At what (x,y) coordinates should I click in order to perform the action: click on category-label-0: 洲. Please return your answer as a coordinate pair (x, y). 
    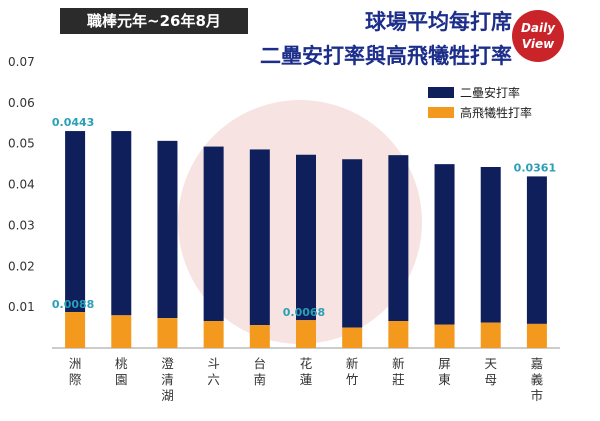
    Looking at the image, I should click on (75, 363).